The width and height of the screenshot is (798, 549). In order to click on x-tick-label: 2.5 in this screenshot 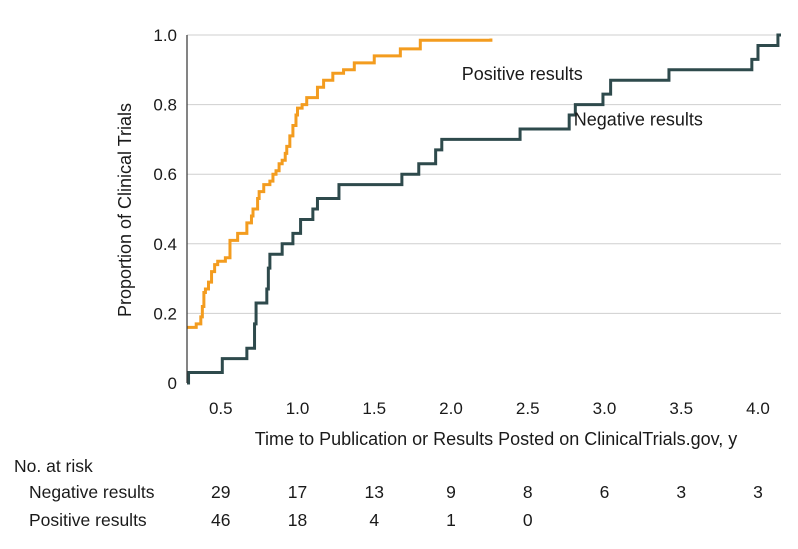, I will do `click(528, 408)`.